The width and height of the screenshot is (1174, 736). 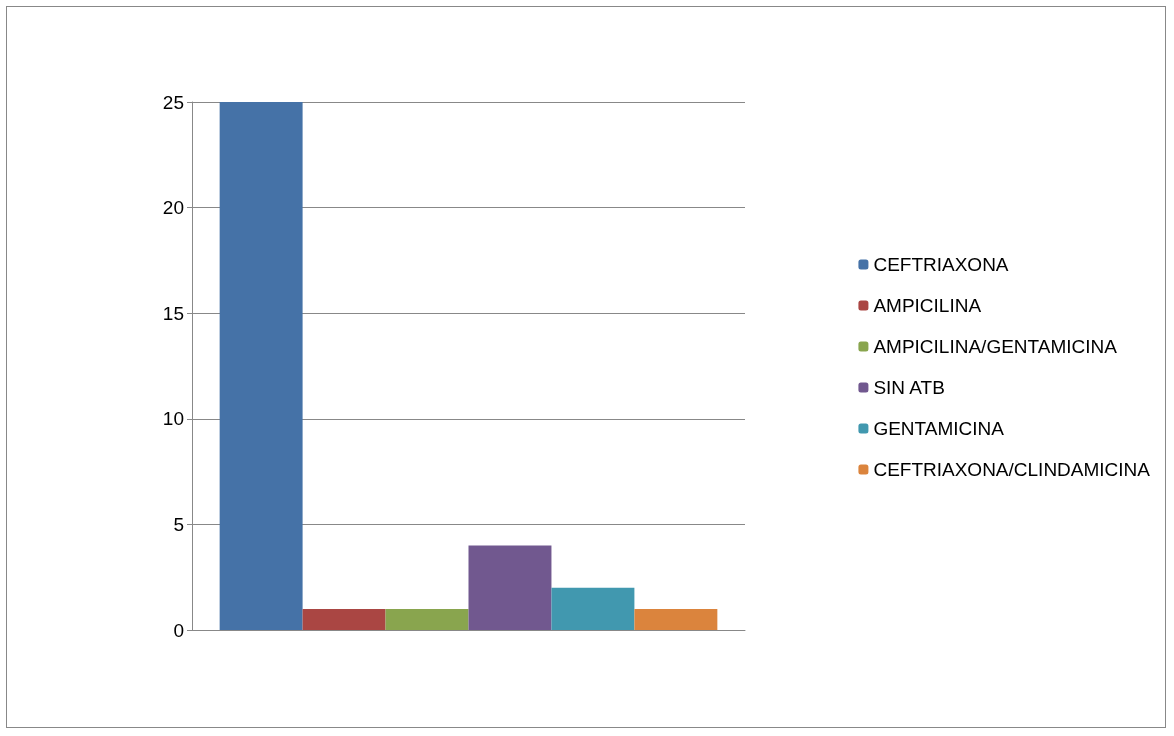 What do you see at coordinates (939, 428) in the screenshot?
I see `legend-label: GENTAMICINA` at bounding box center [939, 428].